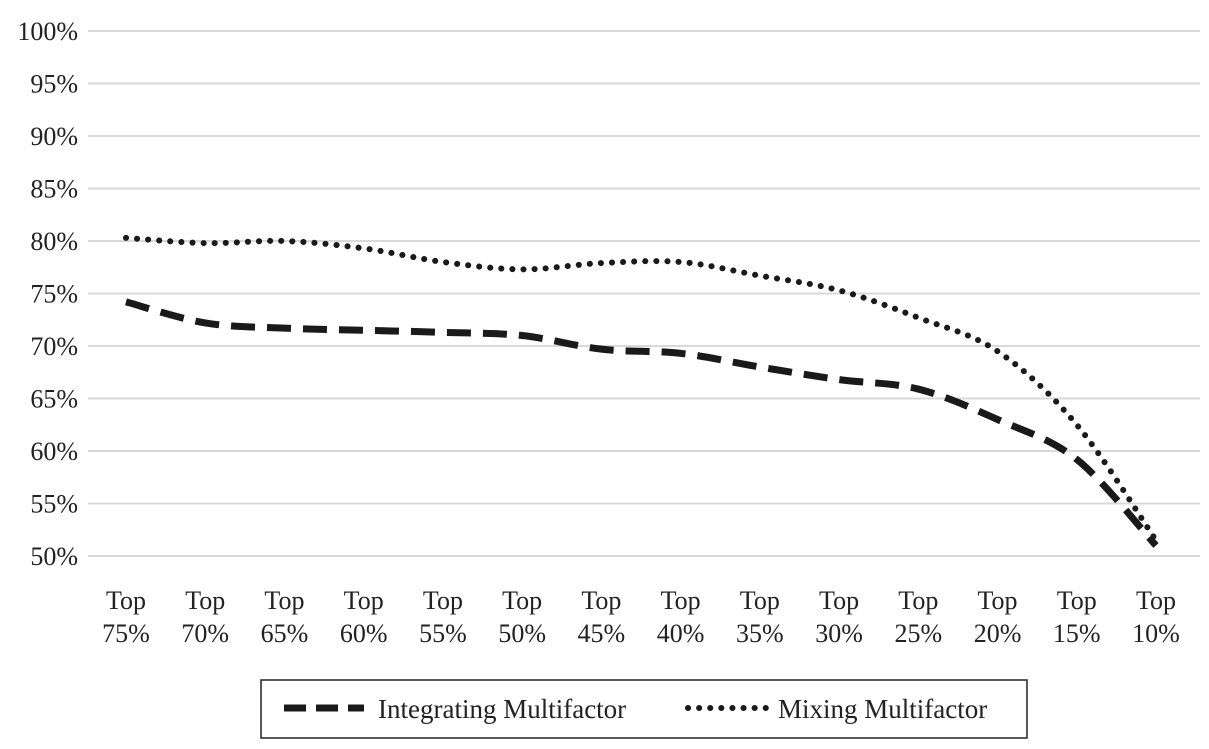 This screenshot has height=749, width=1209. Describe the element at coordinates (522, 617) in the screenshot. I see `x-tick-label: Top 50%` at that location.